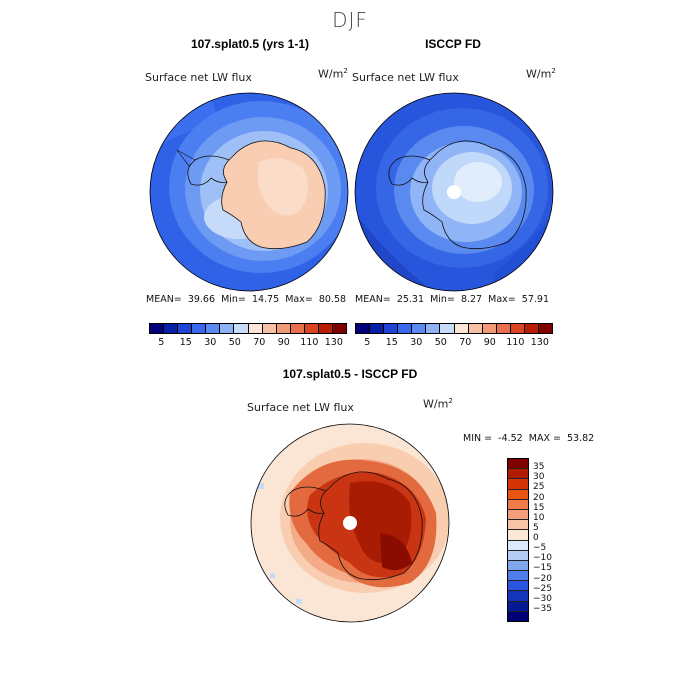 The image size is (700, 700). I want to click on diff-colorbar-label: −30, so click(542, 598).